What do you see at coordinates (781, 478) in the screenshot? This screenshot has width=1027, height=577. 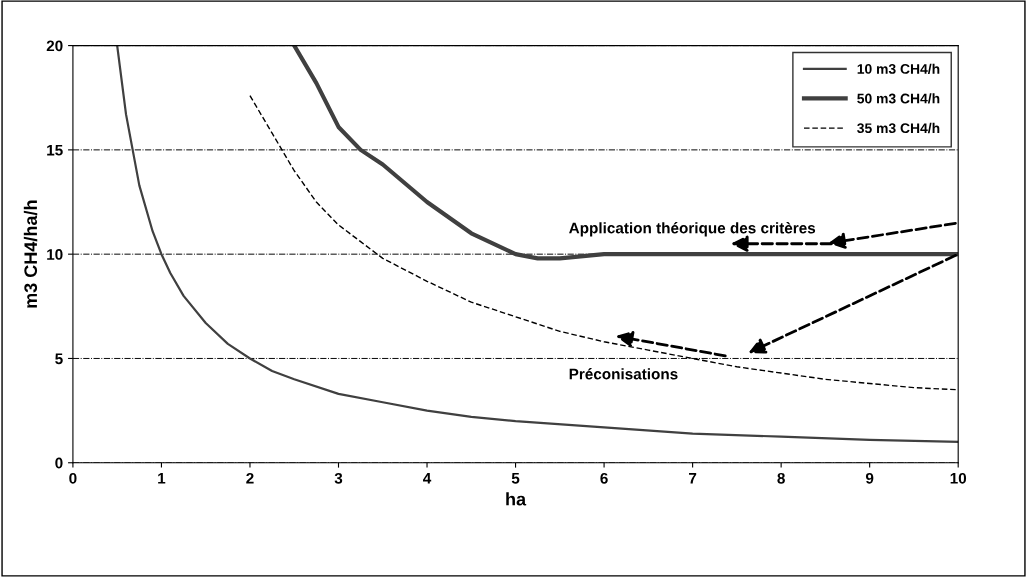 I see `x-tick-label: 8` at bounding box center [781, 478].